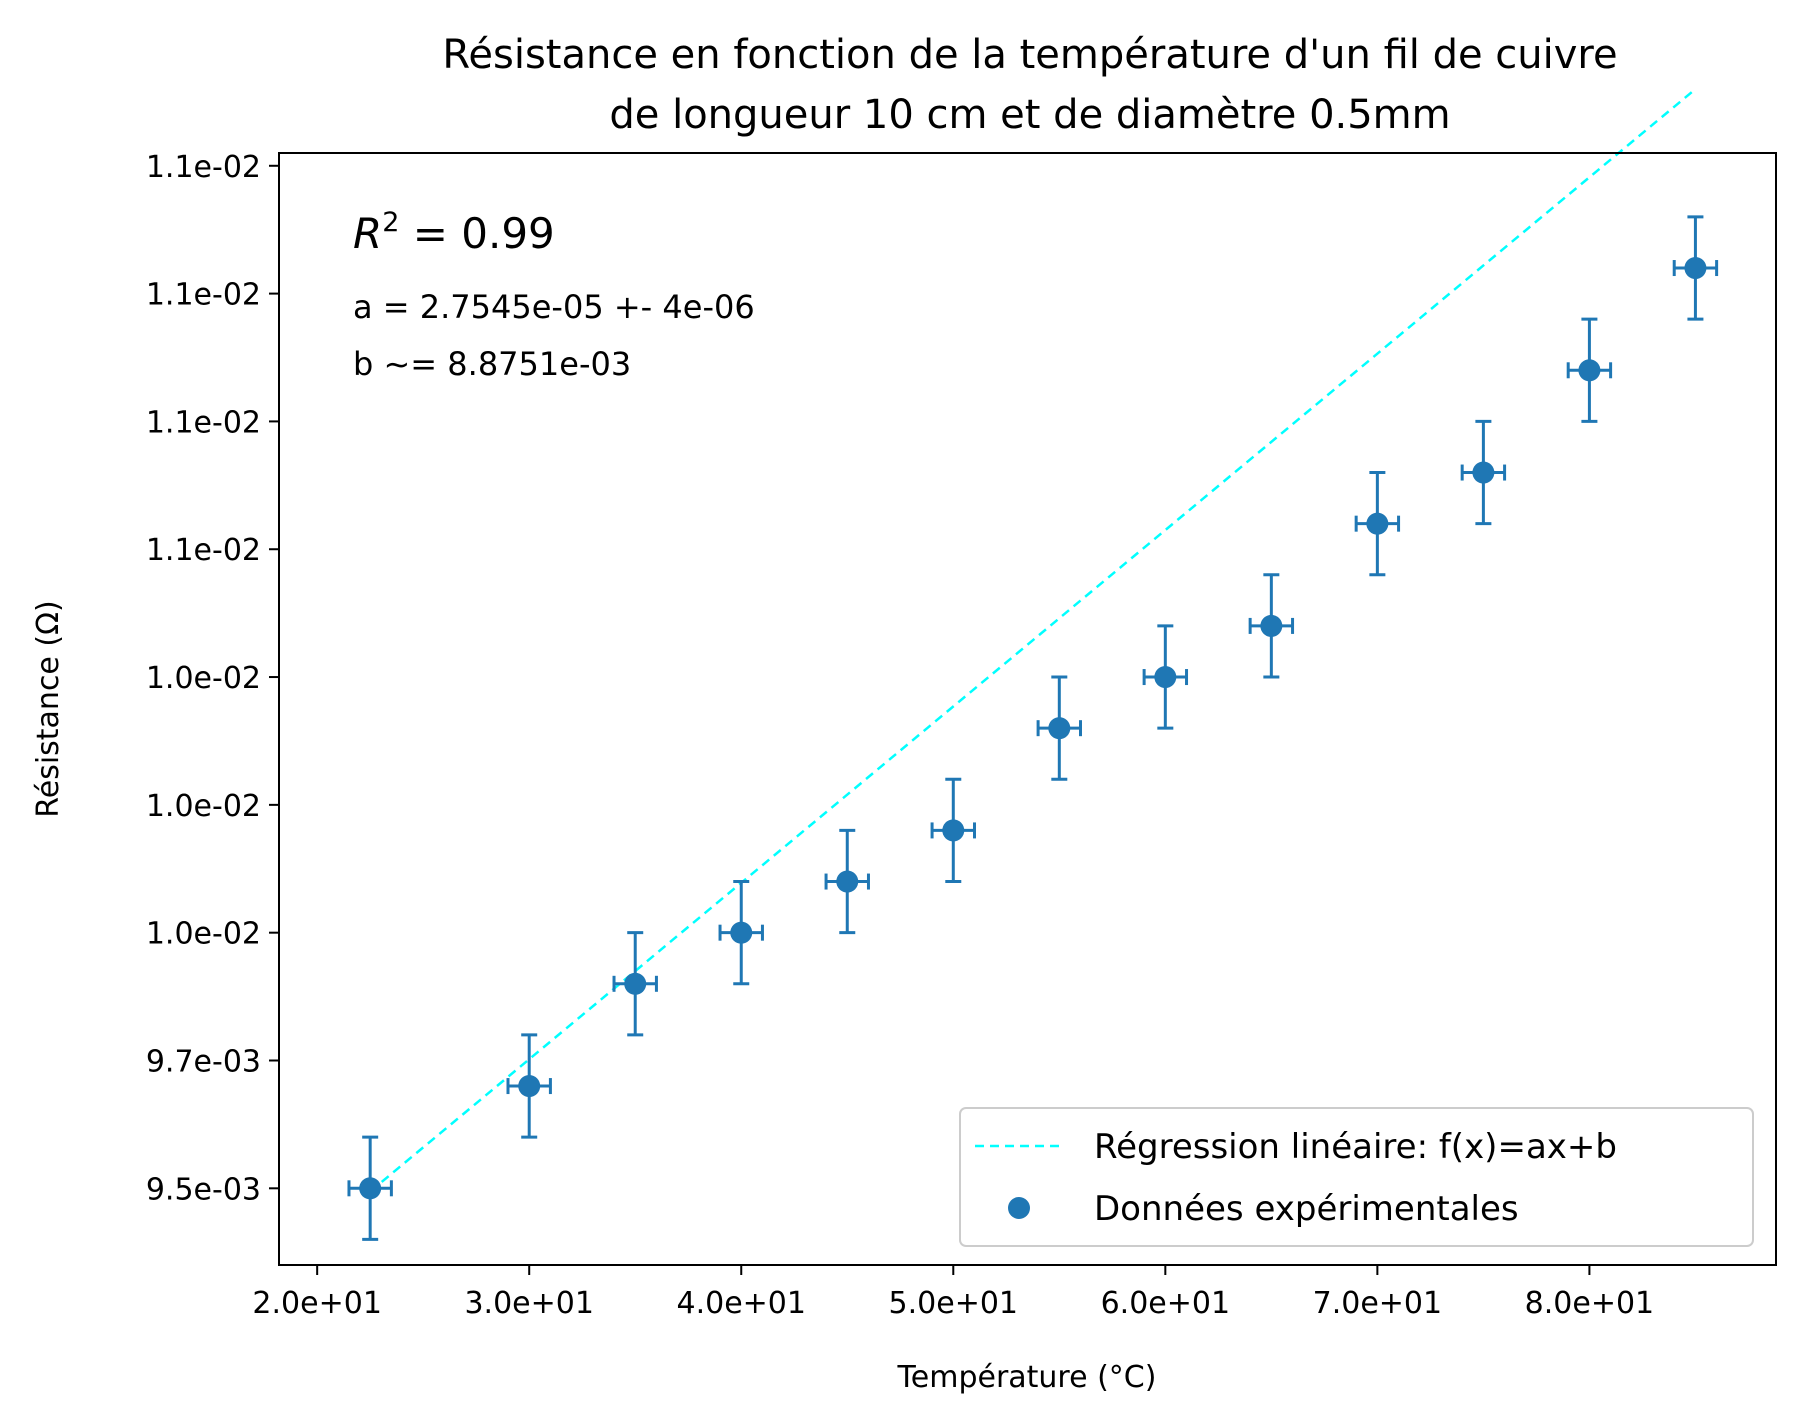 Image resolution: width=1795 pixels, height=1423 pixels. I want to click on r-squared-value: = 0.99, so click(476, 233).